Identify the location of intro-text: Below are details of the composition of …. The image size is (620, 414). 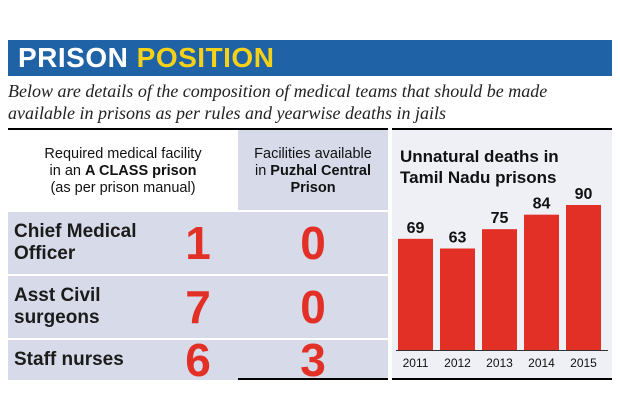
(278, 102).